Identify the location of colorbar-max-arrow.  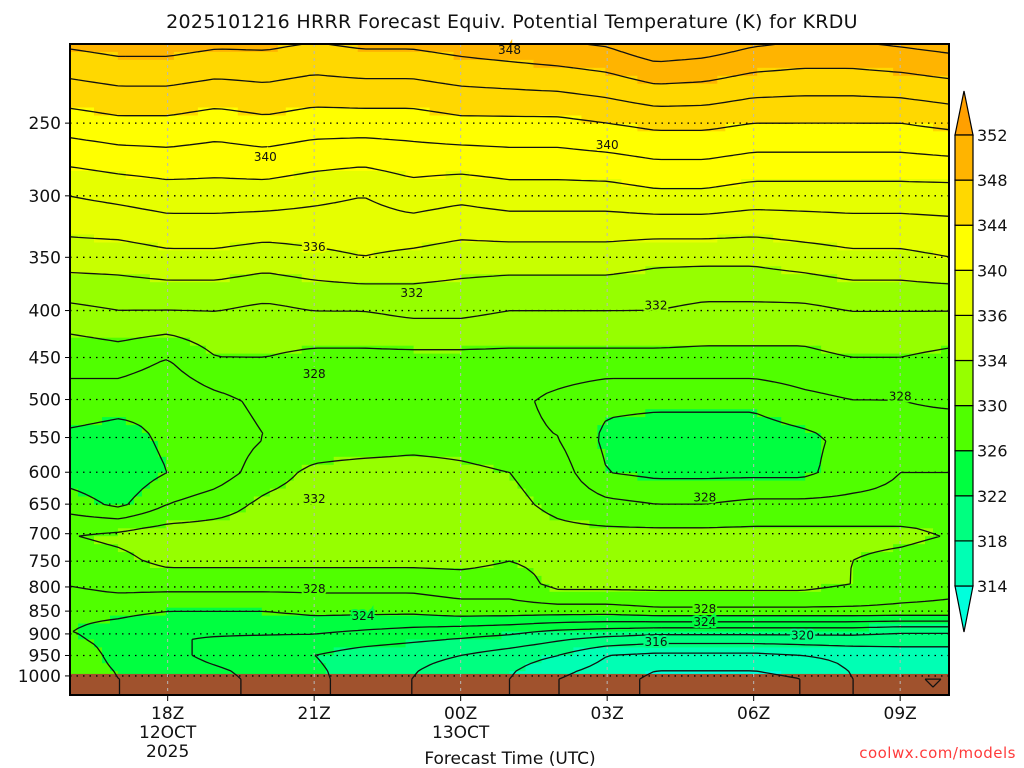
(964, 113).